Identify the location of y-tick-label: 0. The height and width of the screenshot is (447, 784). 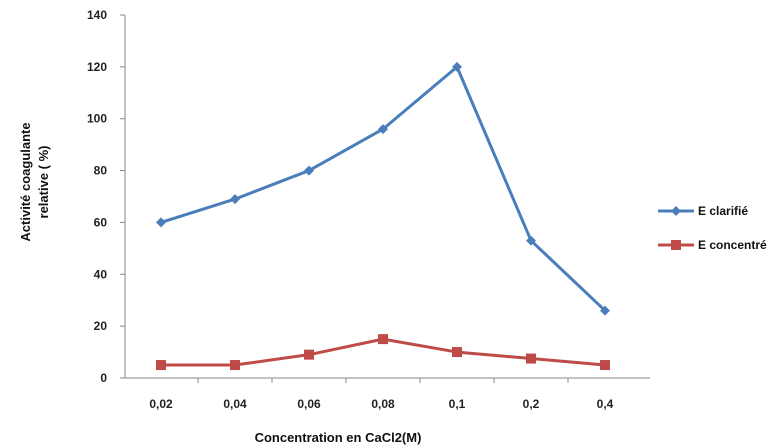
(103, 378).